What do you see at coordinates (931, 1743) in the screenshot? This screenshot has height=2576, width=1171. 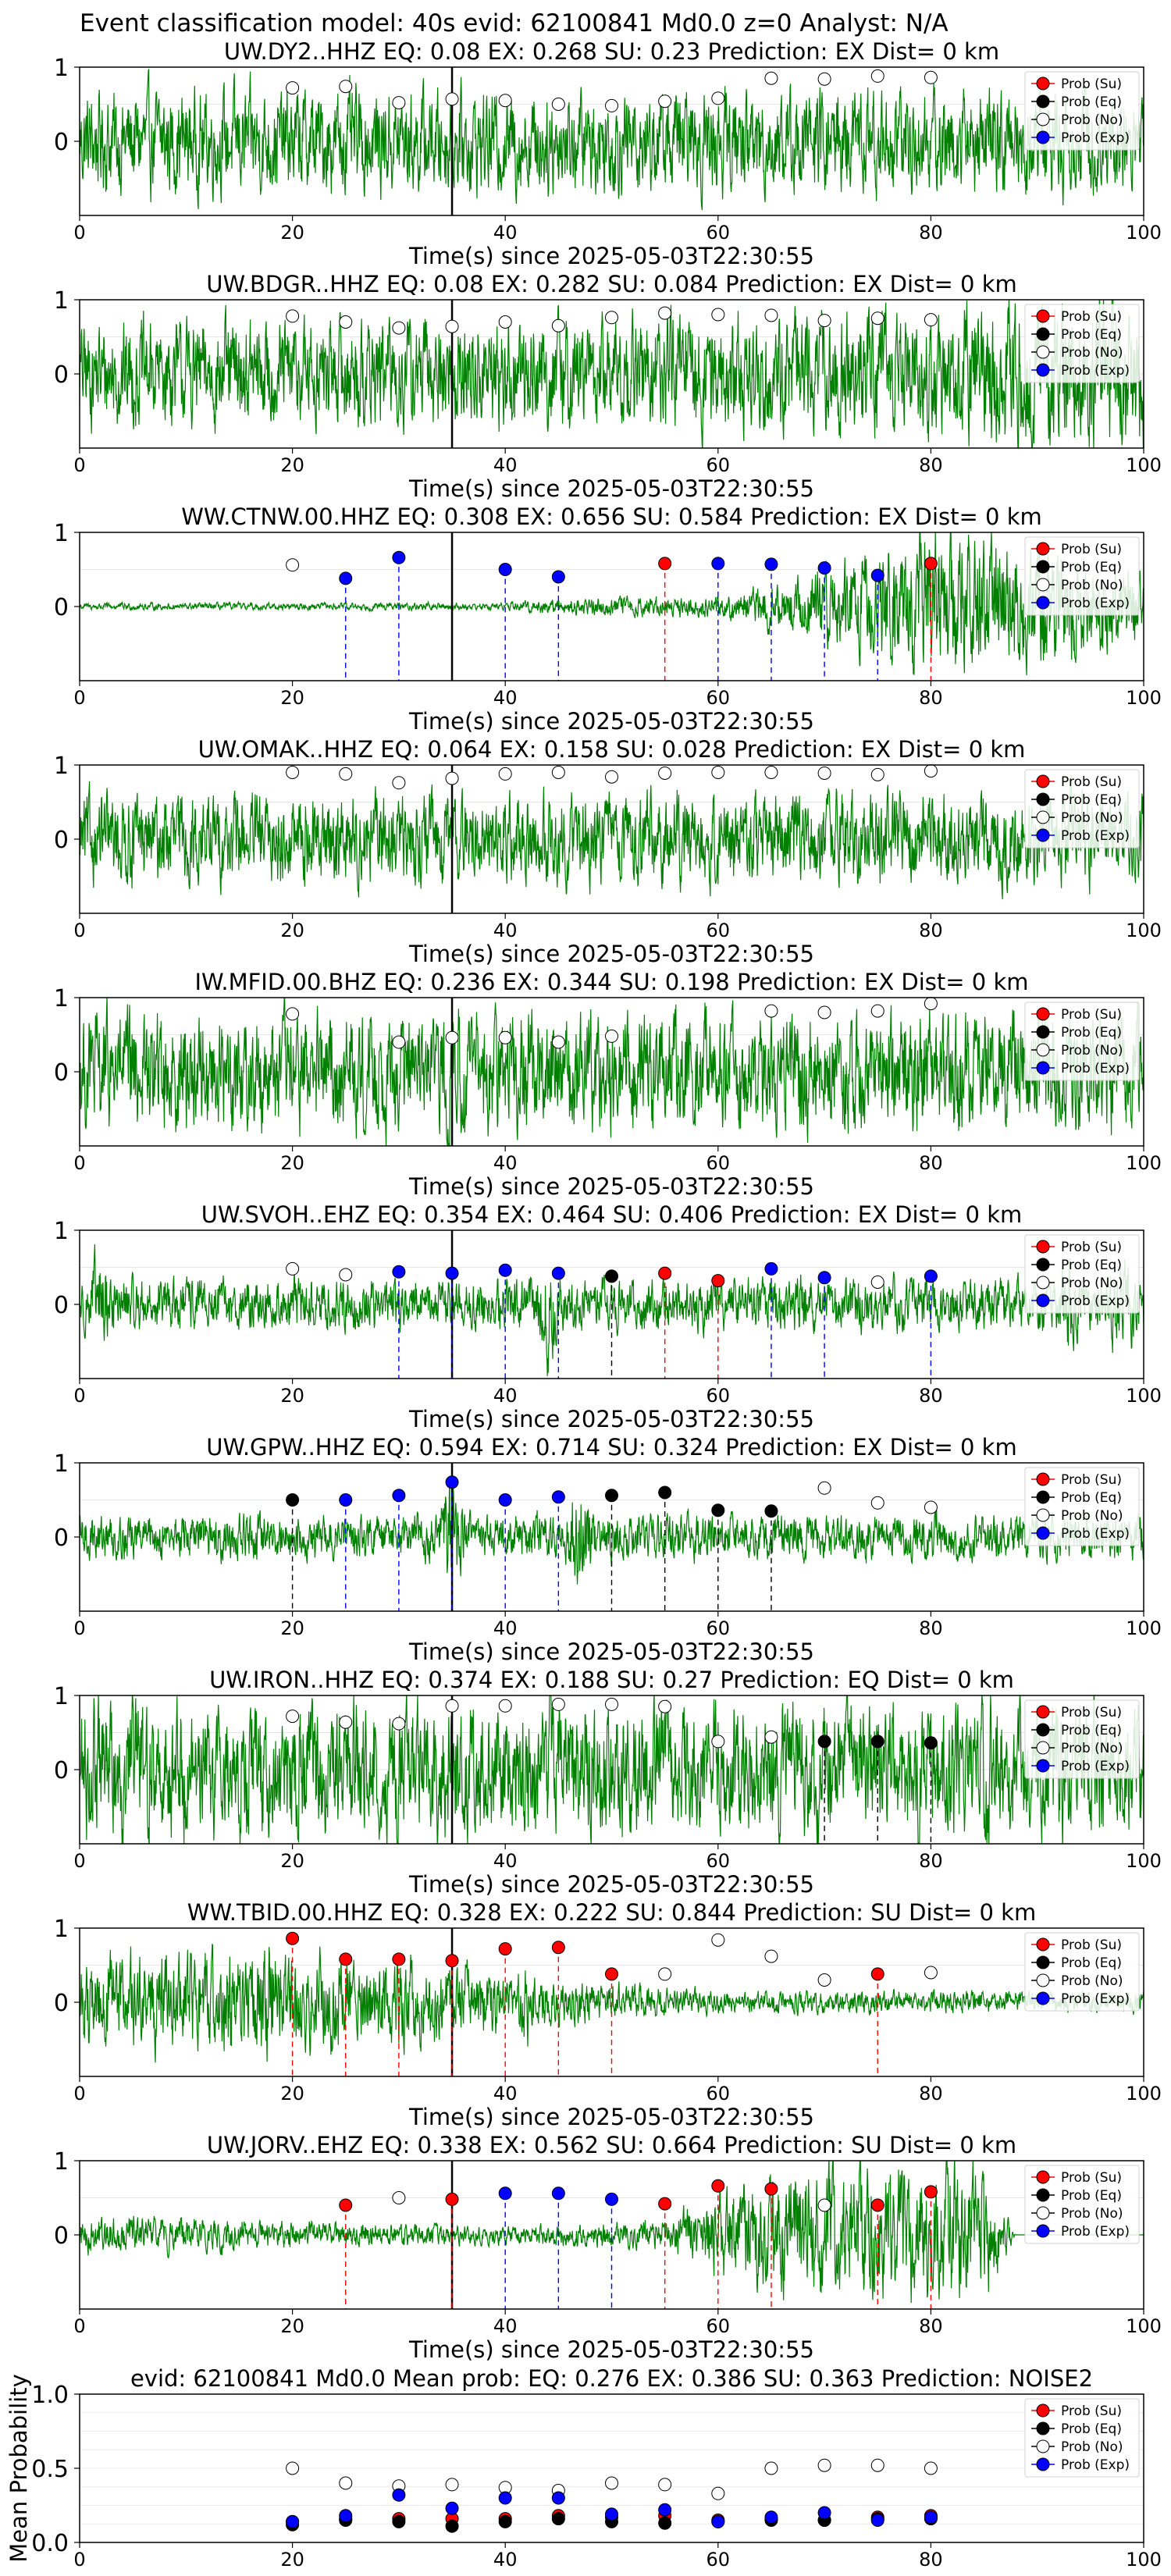 I see `prob-marker-eq` at bounding box center [931, 1743].